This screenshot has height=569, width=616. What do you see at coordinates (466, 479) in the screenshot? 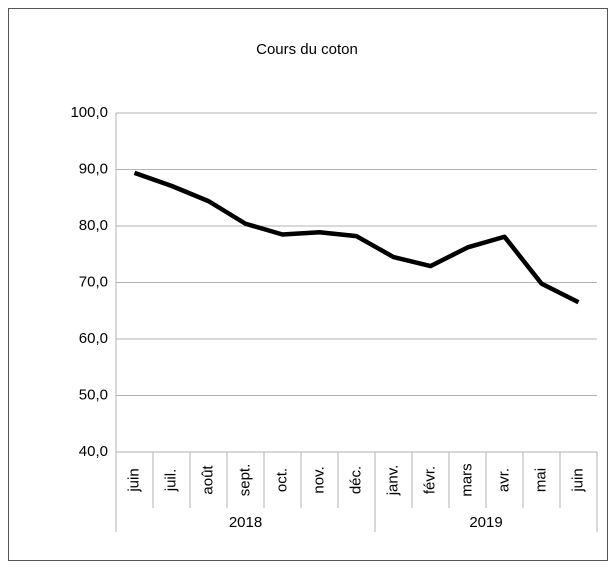
I see `x-tick-label: mars` at bounding box center [466, 479].